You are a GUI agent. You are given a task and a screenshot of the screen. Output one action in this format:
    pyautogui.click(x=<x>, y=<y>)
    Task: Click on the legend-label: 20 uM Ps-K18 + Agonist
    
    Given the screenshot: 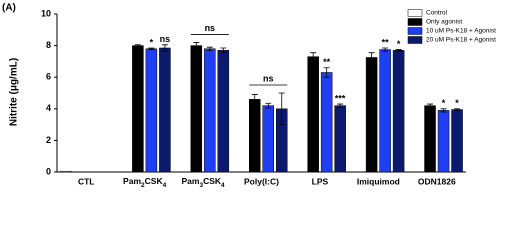 What is the action you would take?
    pyautogui.click(x=461, y=40)
    